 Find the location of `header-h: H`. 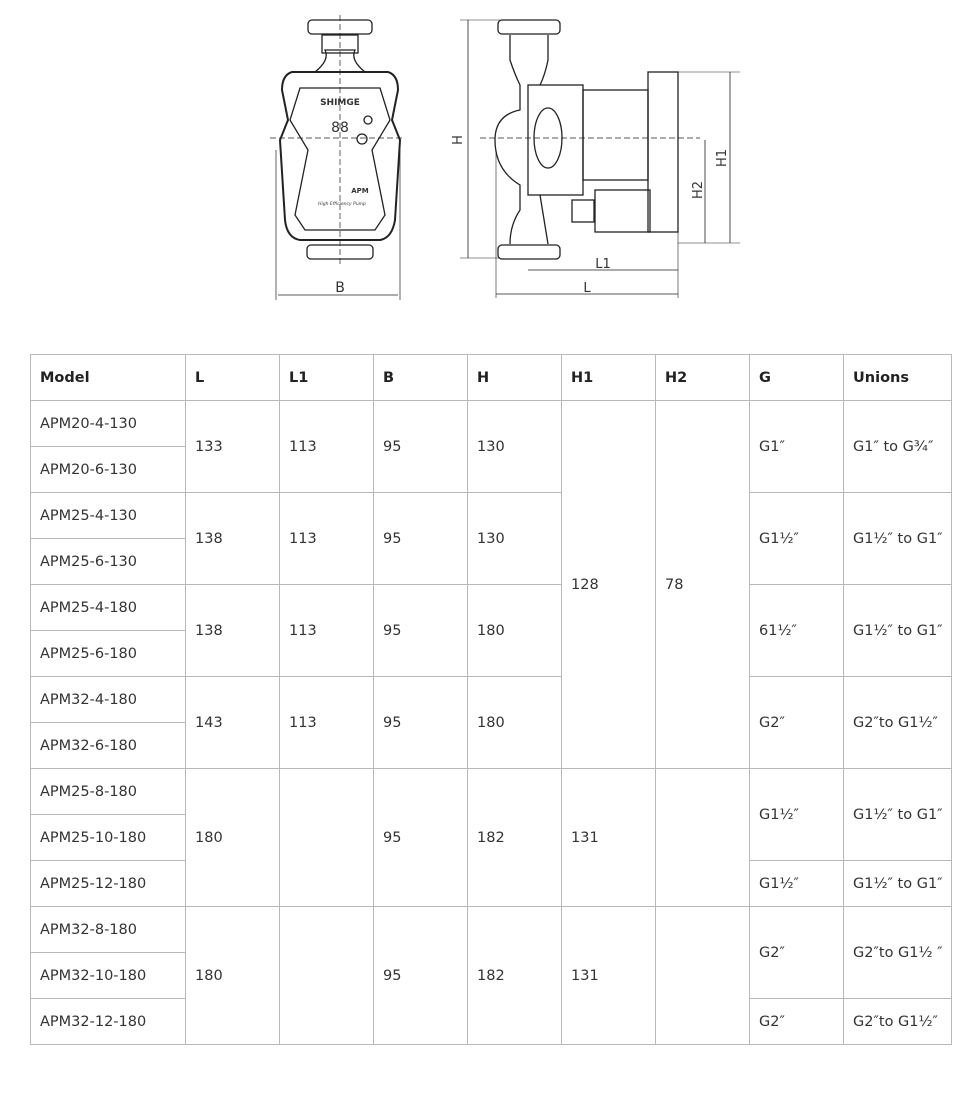

header-h: H is located at coordinates (514, 377).